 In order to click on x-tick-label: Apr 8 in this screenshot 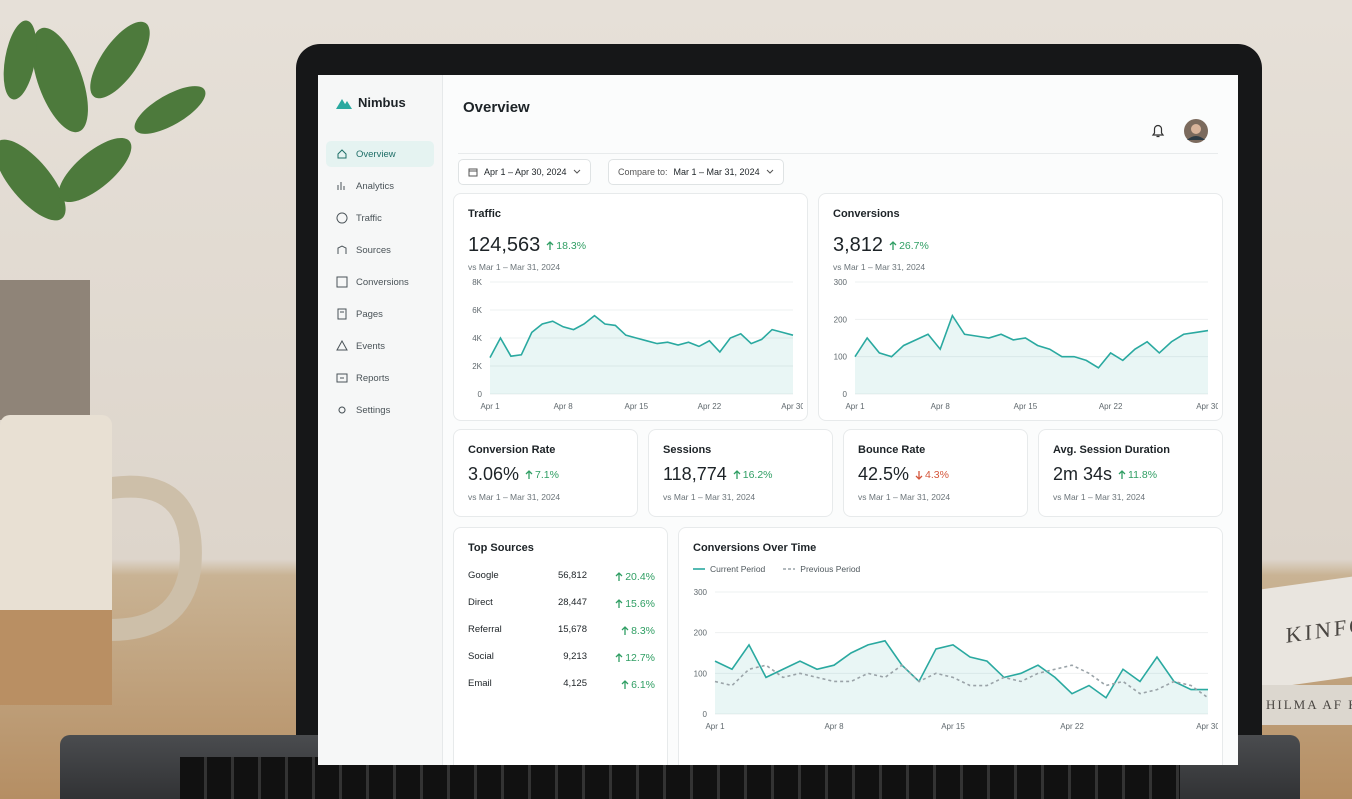, I will do `click(941, 406)`.